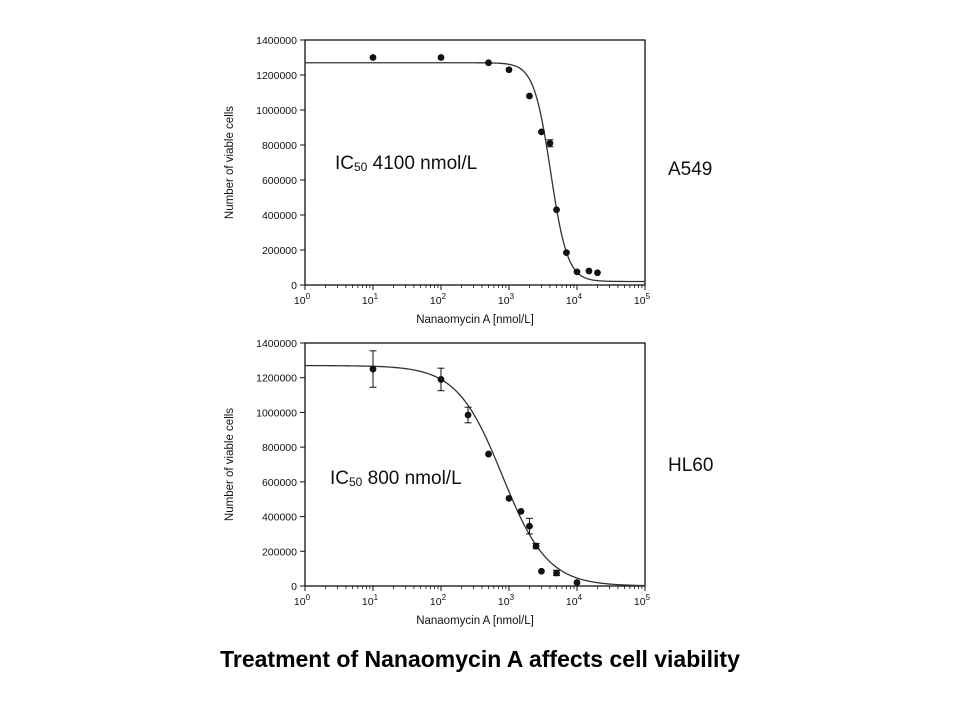 The image size is (960, 720). What do you see at coordinates (690, 169) in the screenshot?
I see `cell-line-label: A549` at bounding box center [690, 169].